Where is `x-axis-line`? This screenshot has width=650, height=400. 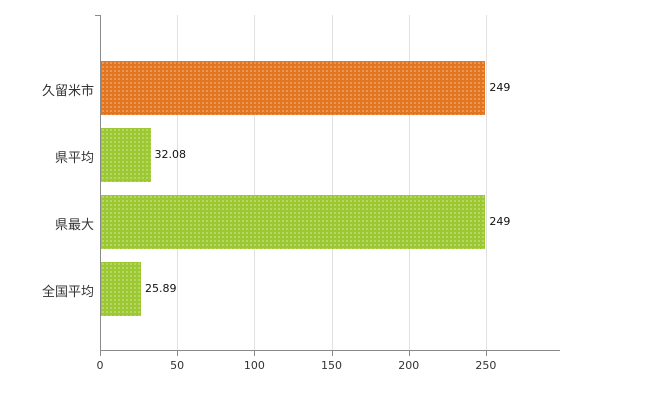
x-axis-line is located at coordinates (330, 350).